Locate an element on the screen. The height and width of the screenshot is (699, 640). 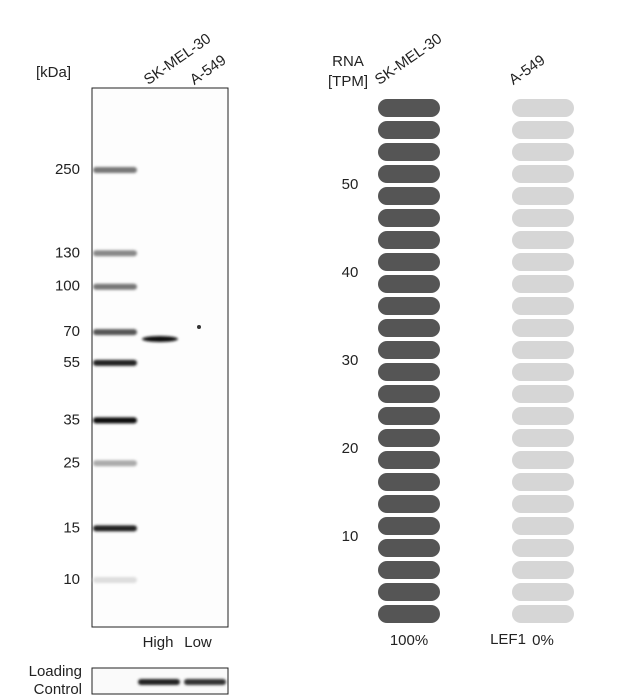
y-tick-label: 50 is located at coordinates (350, 184).